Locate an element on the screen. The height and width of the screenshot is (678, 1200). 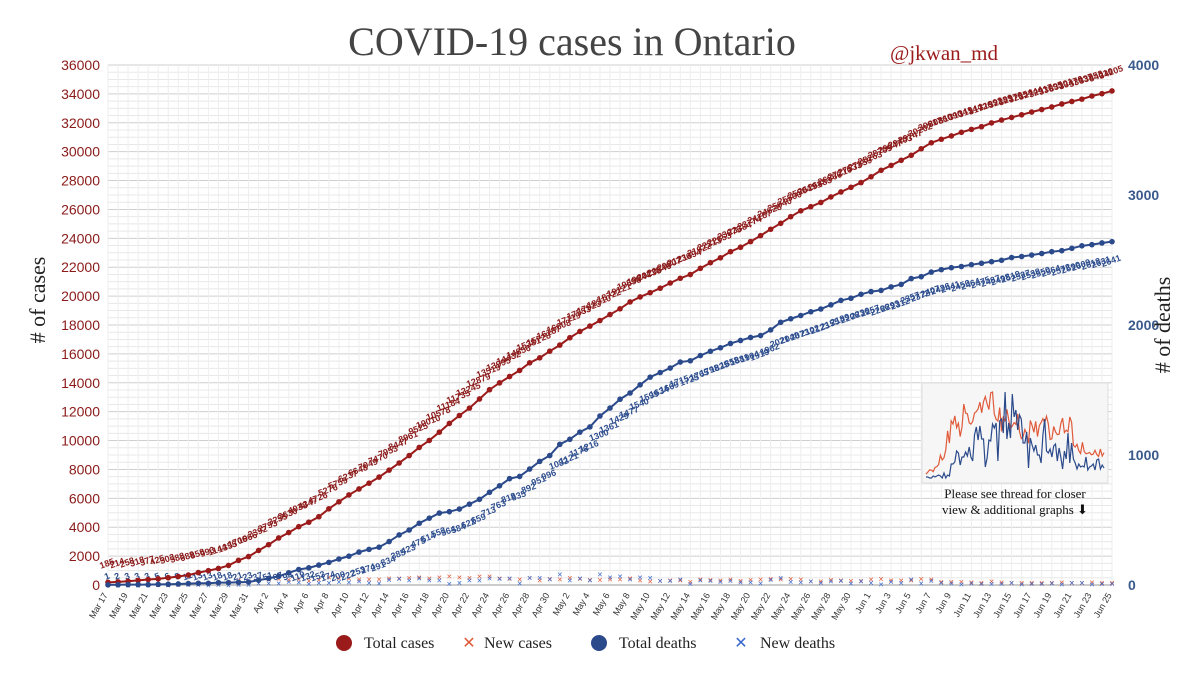
total-deaths-data-label: 18 is located at coordinates (227, 576).